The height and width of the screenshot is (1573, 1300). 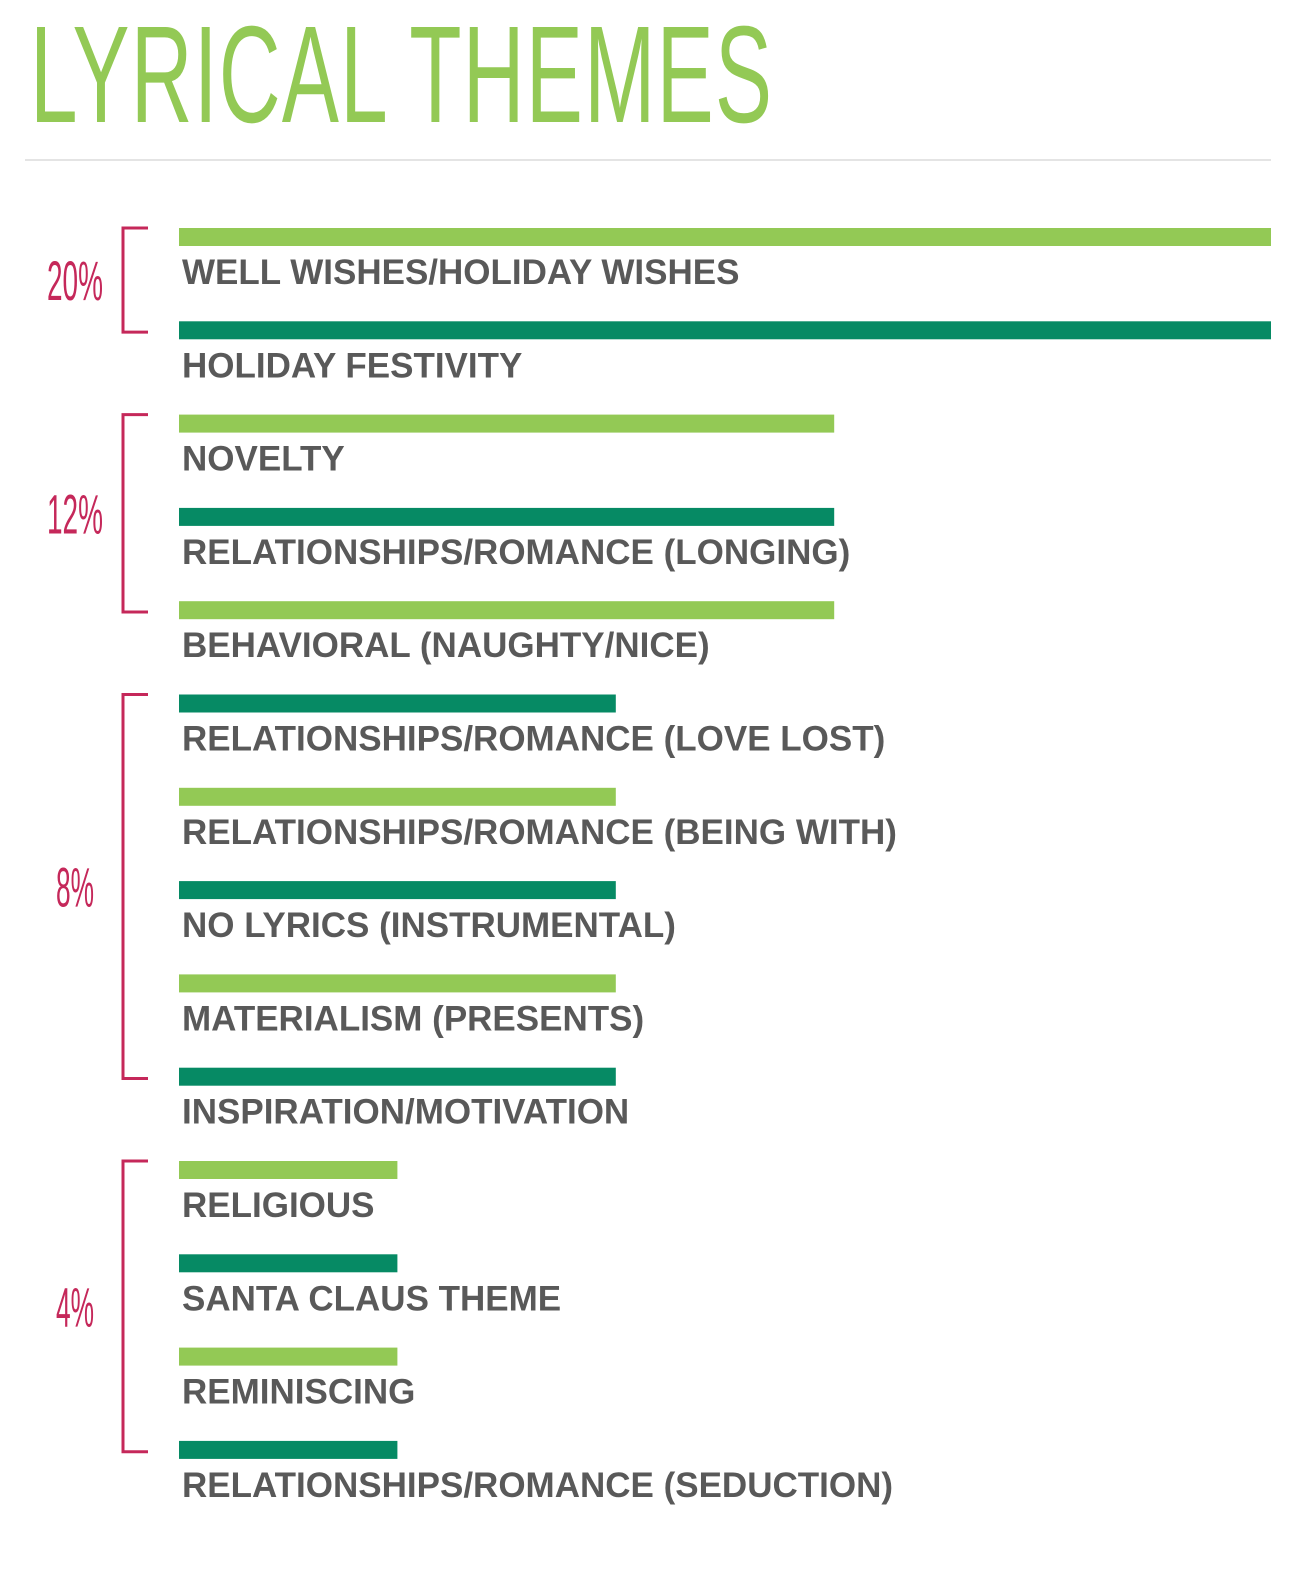 I want to click on bar-relationships-romance-seduction, so click(x=288, y=1449).